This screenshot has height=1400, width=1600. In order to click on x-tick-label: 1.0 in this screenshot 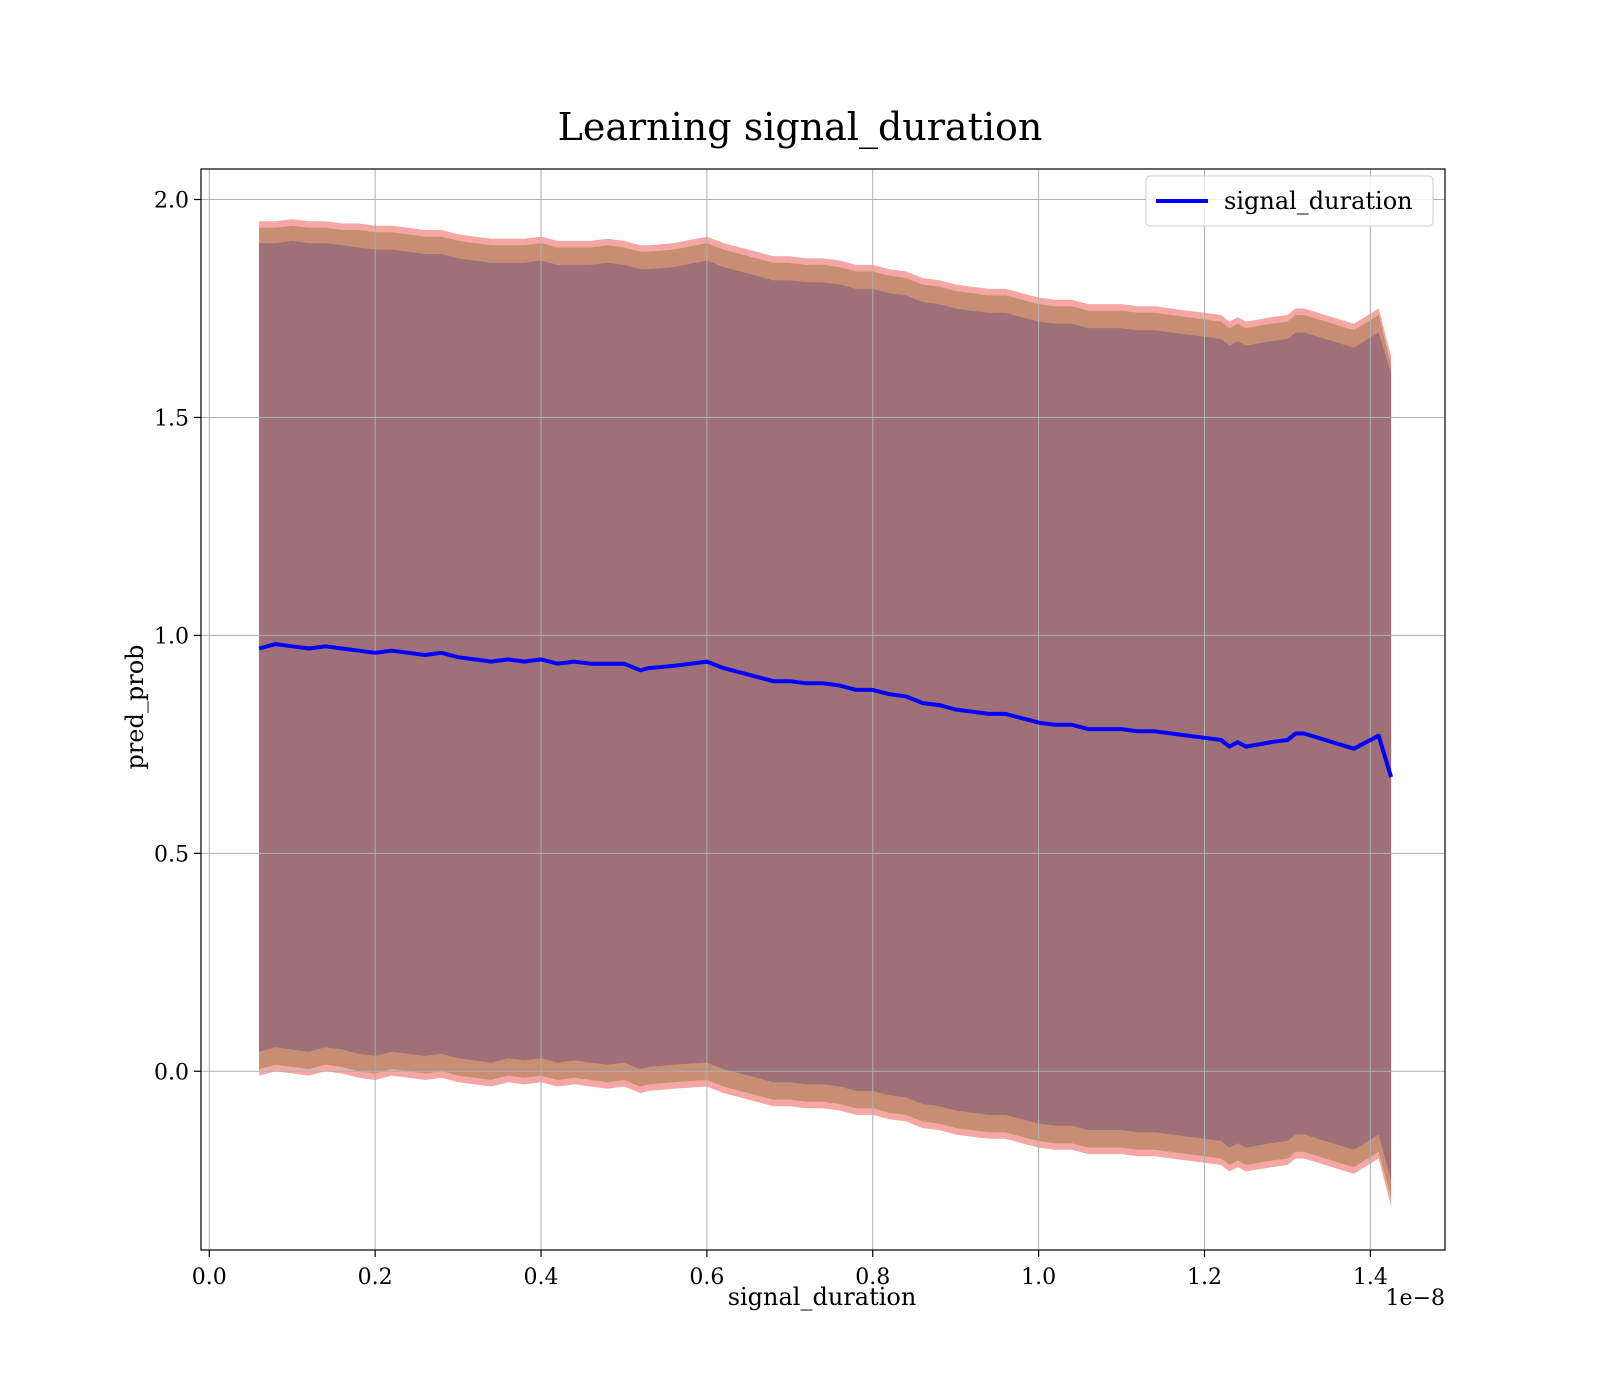, I will do `click(1038, 1277)`.